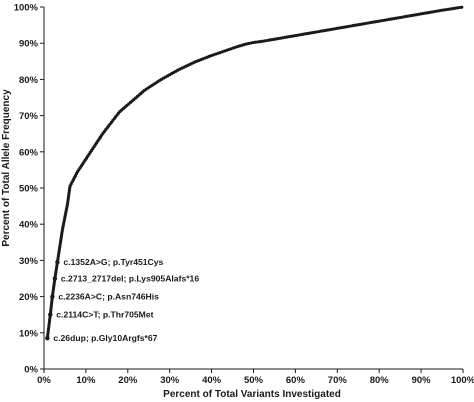  Describe the element at coordinates (422, 380) in the screenshot. I see `x-tick-label: 90%` at that location.